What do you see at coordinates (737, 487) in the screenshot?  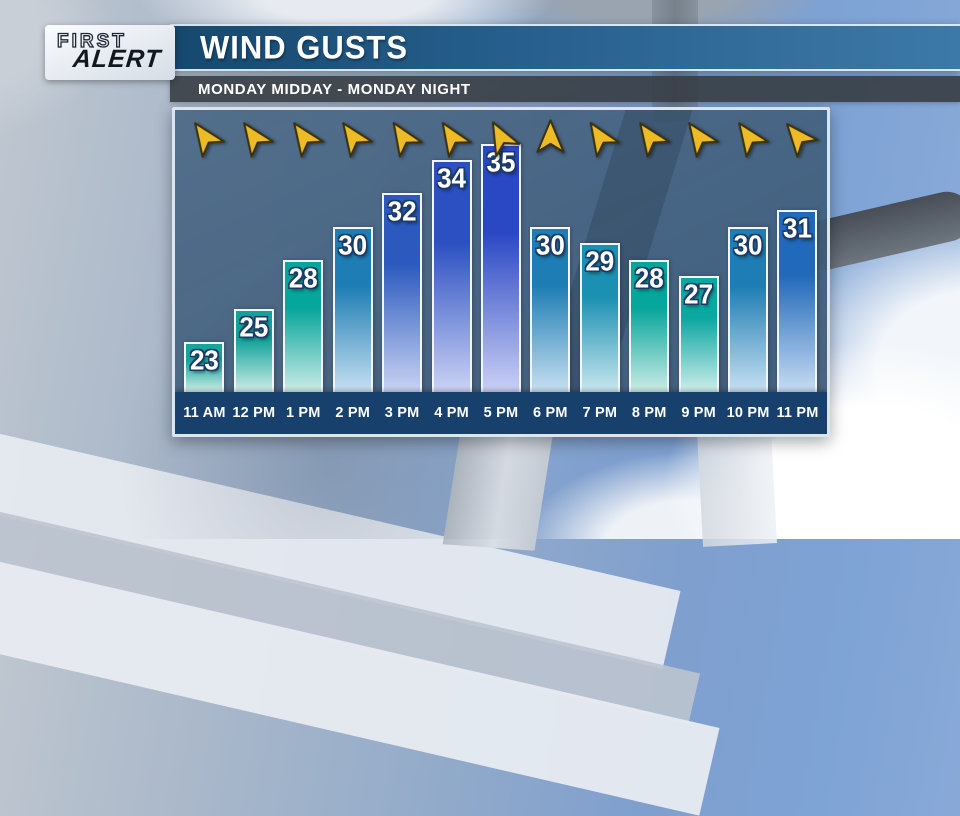 I see `turbine-blade-bottom-right` at bounding box center [737, 487].